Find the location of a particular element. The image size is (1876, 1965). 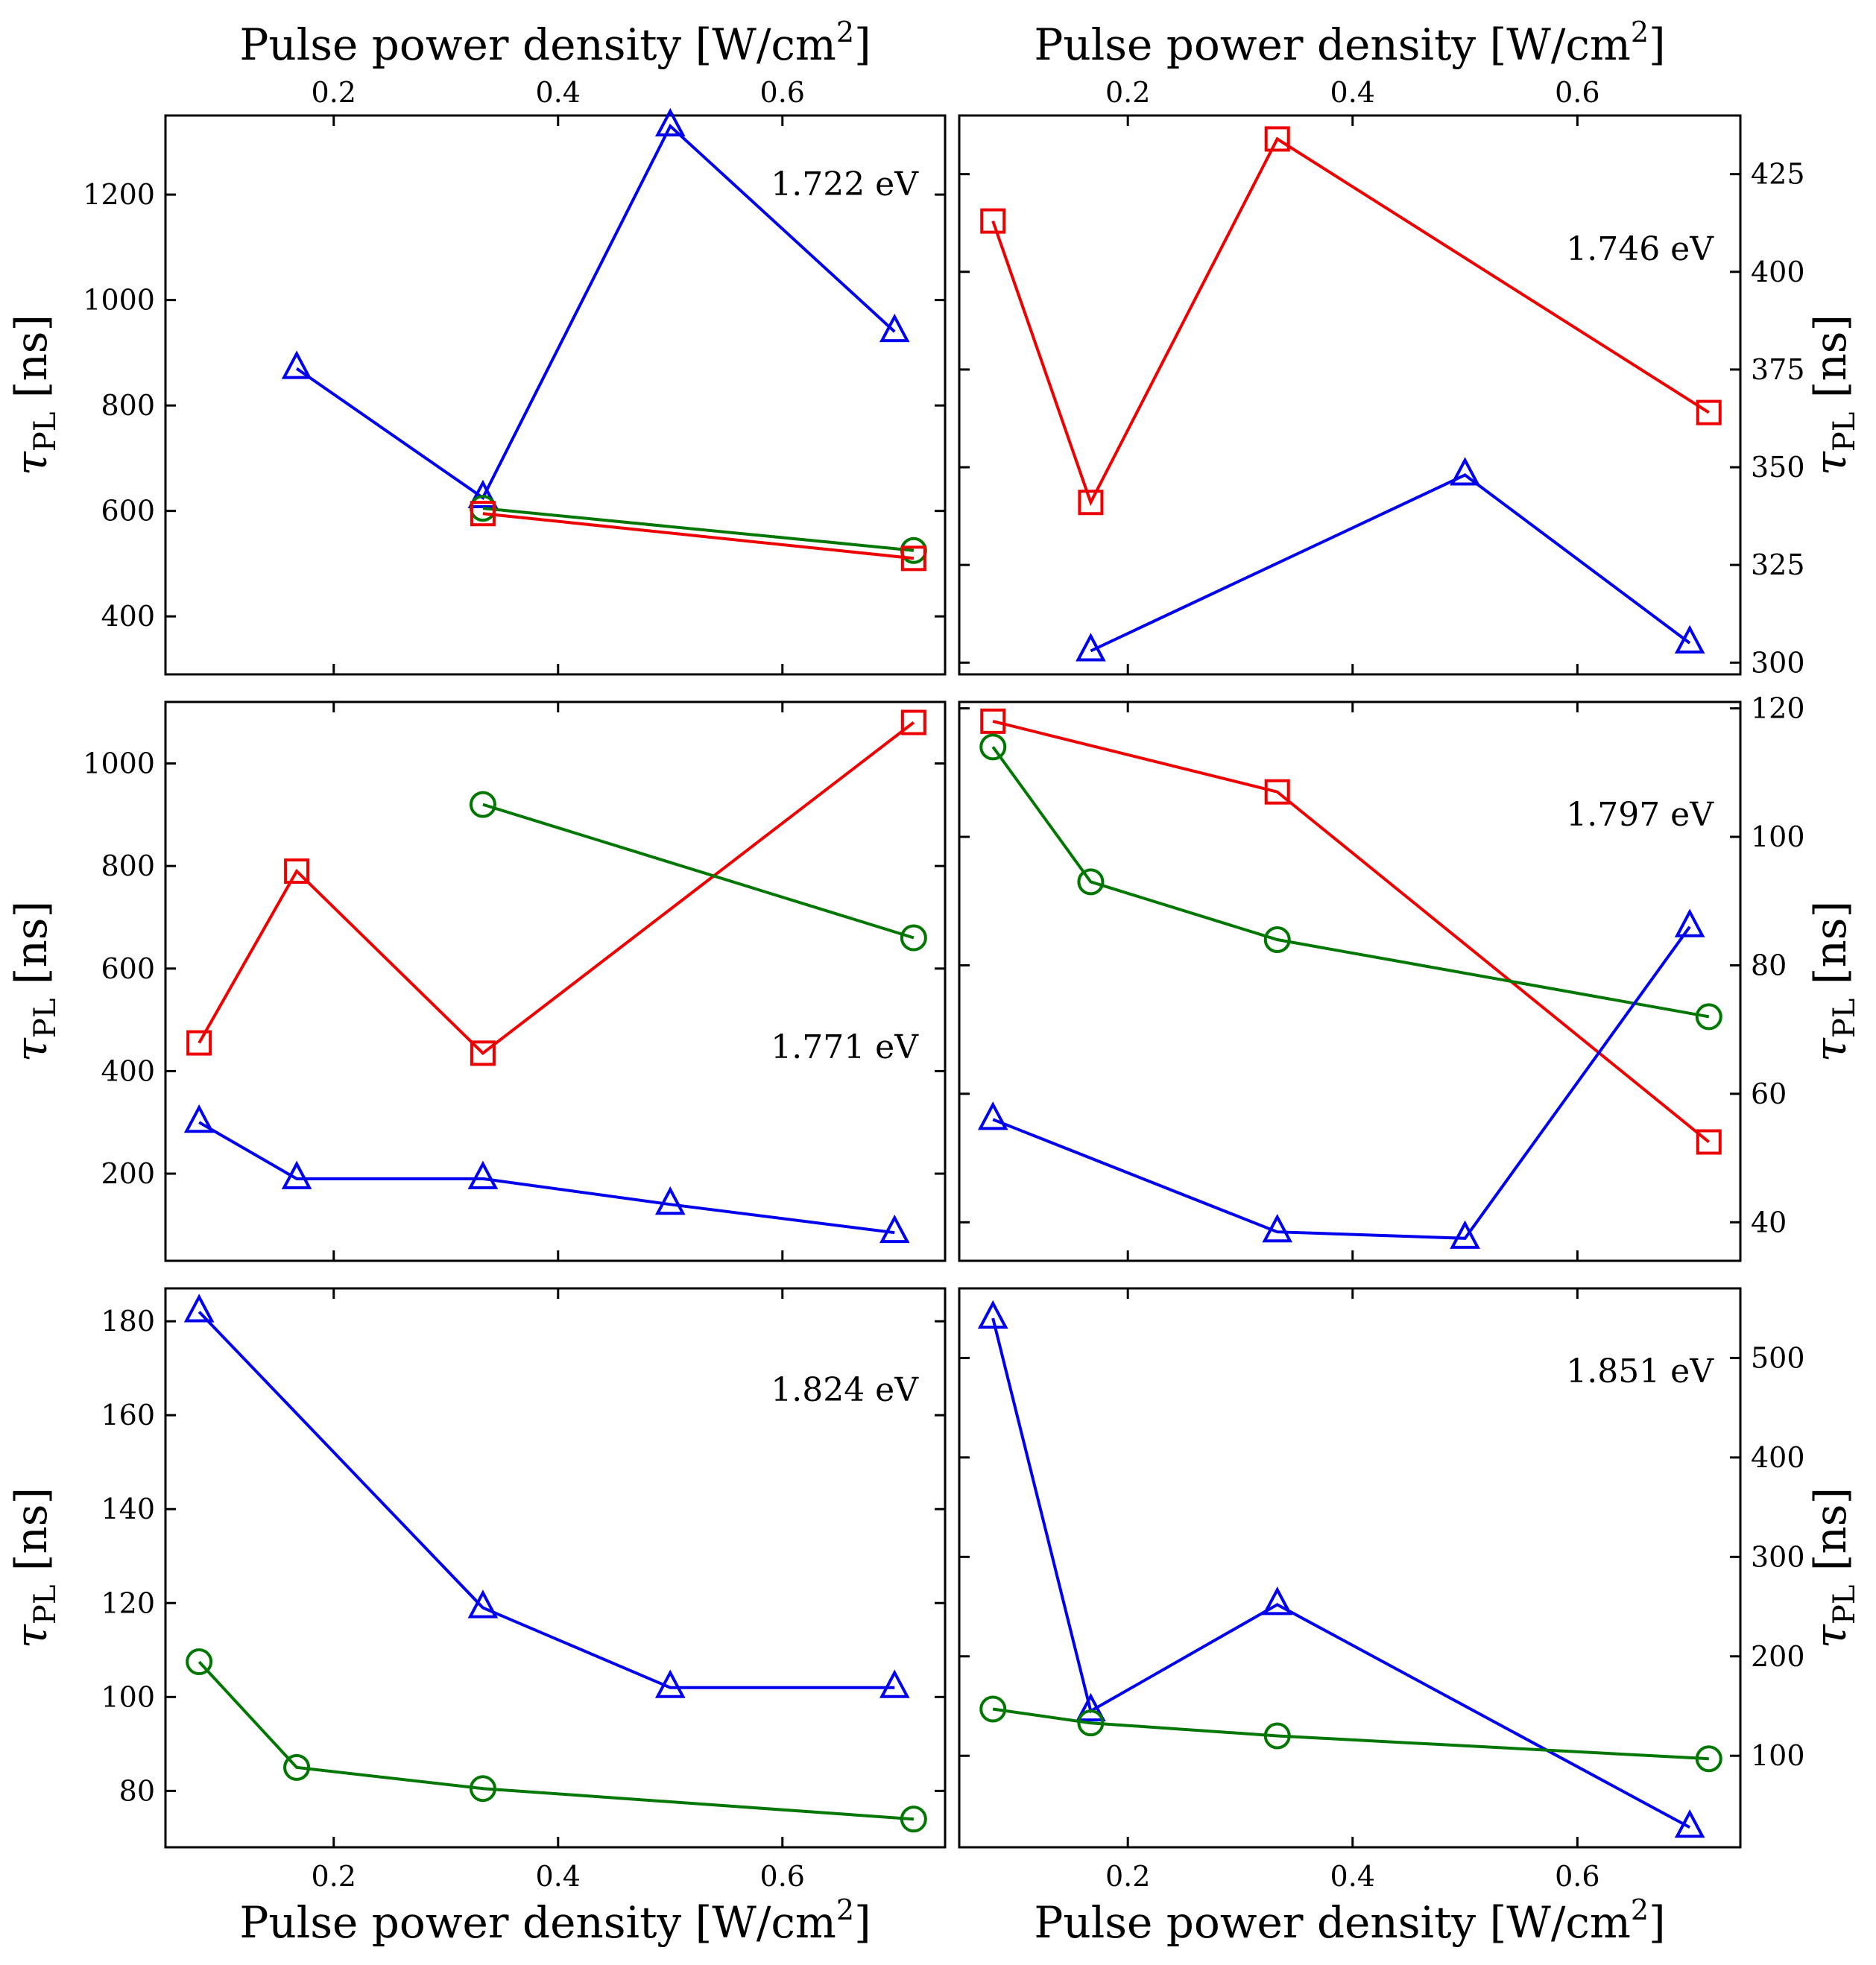

y-tick-label: 140 is located at coordinates (128, 1509).